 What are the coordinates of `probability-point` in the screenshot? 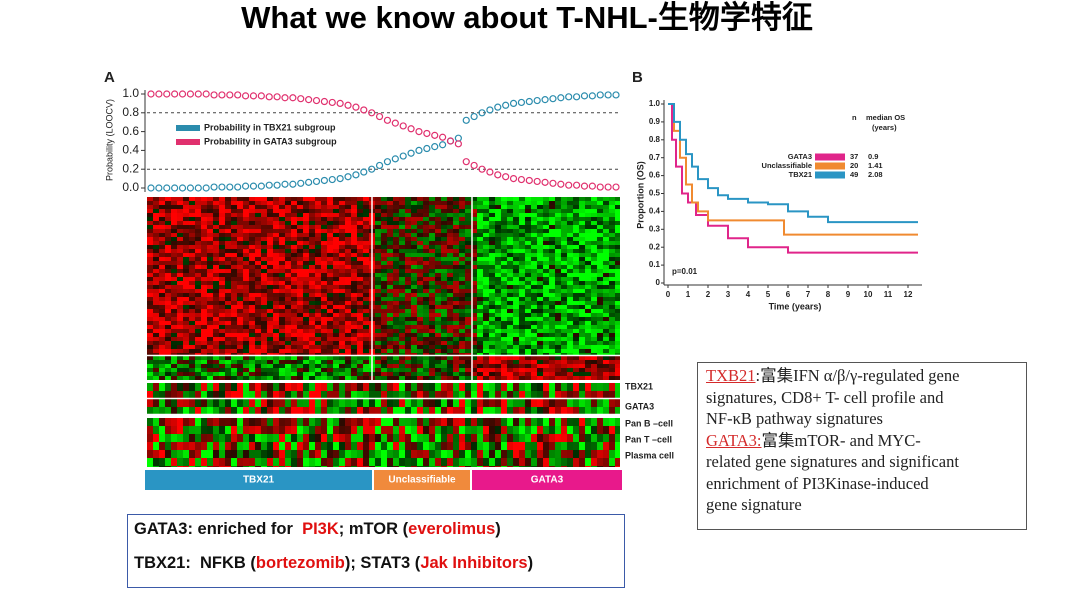 It's located at (309, 182).